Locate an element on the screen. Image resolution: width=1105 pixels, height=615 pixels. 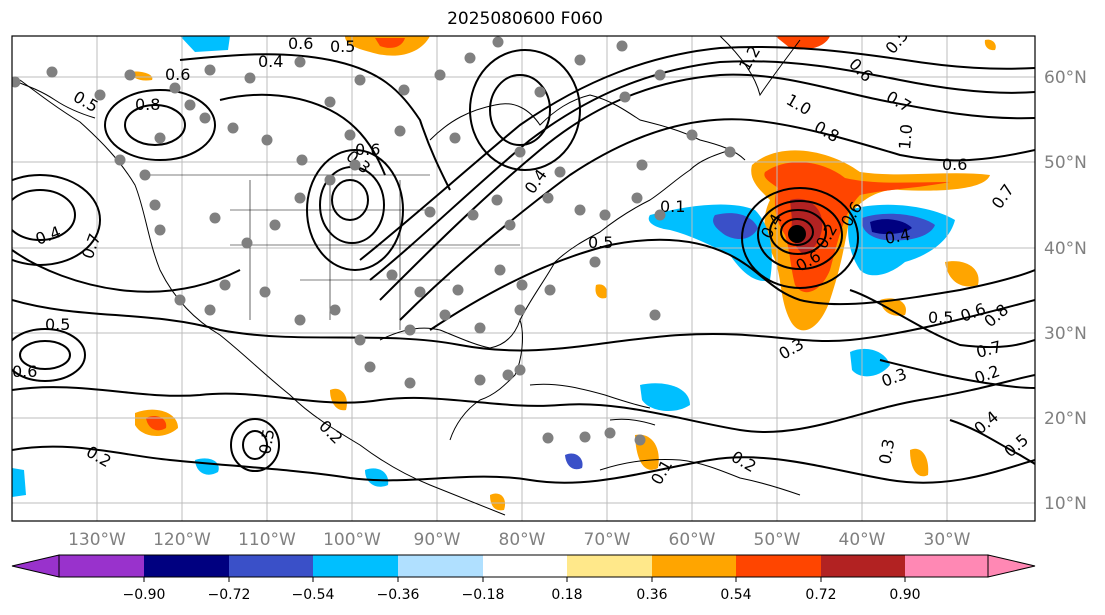
contour-label: 1.0 is located at coordinates (905, 136).